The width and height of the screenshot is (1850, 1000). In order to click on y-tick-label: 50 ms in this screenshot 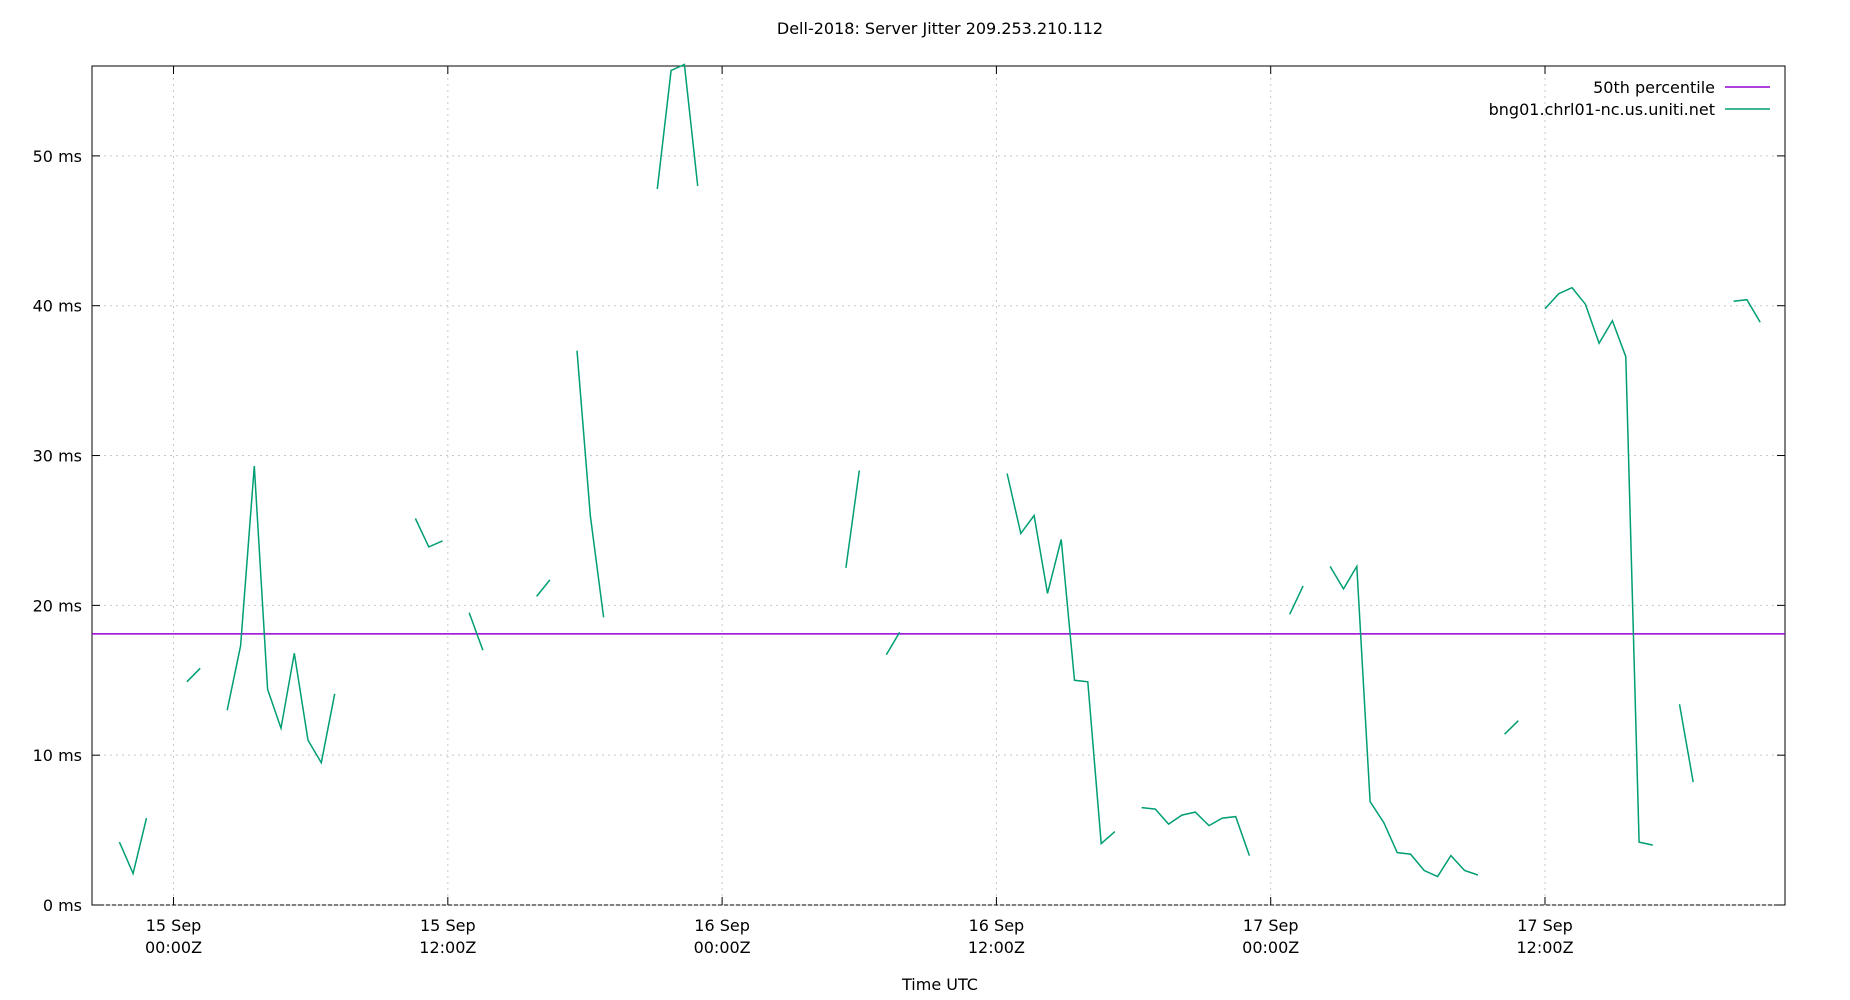, I will do `click(57, 156)`.